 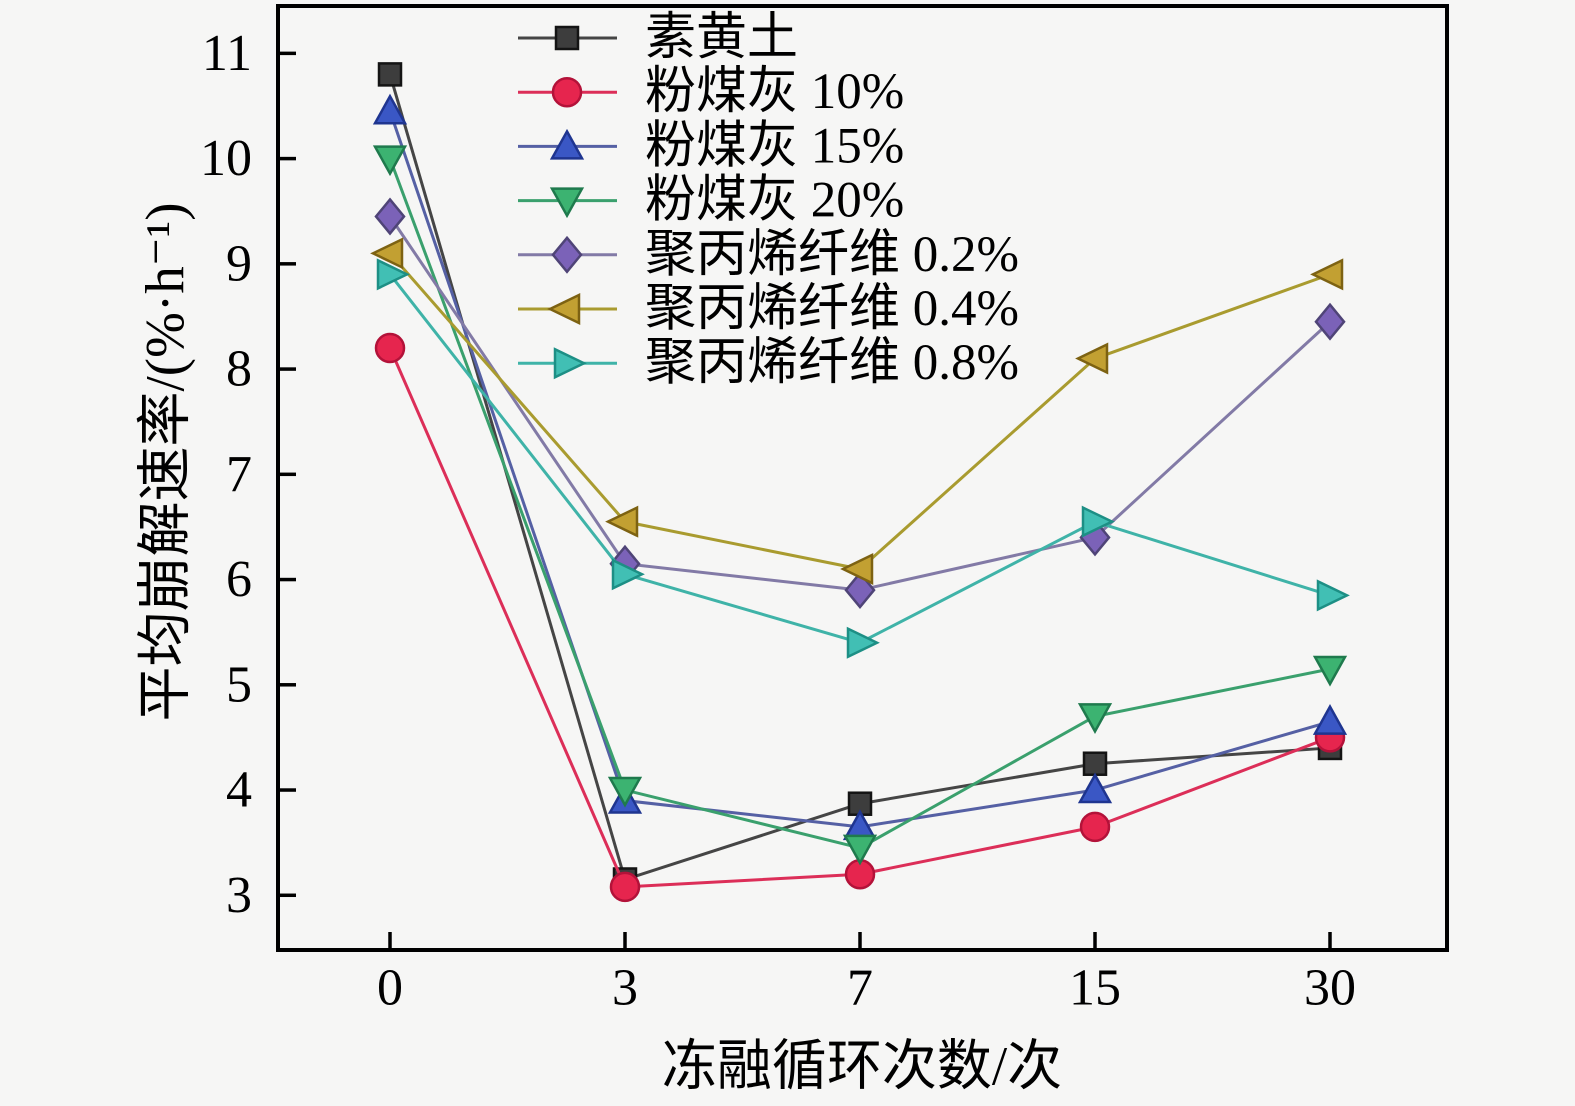 What do you see at coordinates (625, 988) in the screenshot?
I see `x-axis-tick-label: 3` at bounding box center [625, 988].